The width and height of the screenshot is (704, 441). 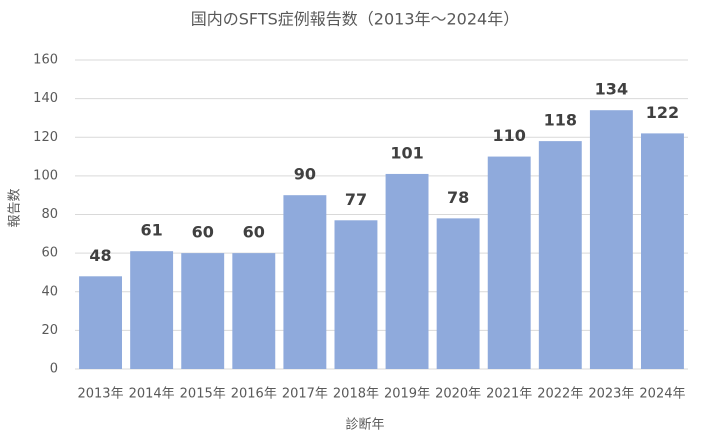 What do you see at coordinates (560, 120) in the screenshot?
I see `value-label: 118` at bounding box center [560, 120].